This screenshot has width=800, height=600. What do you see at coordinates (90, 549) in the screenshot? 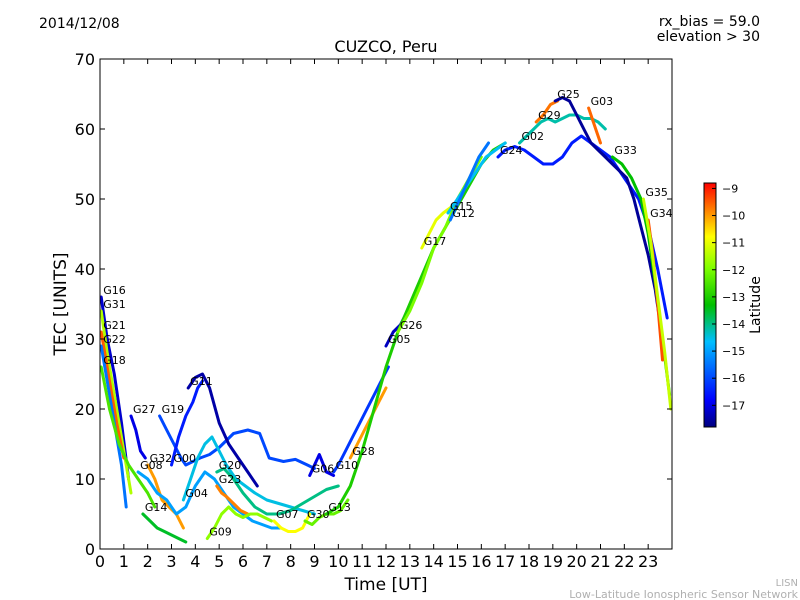
I see `y-tick-label: 0` at bounding box center [90, 549].